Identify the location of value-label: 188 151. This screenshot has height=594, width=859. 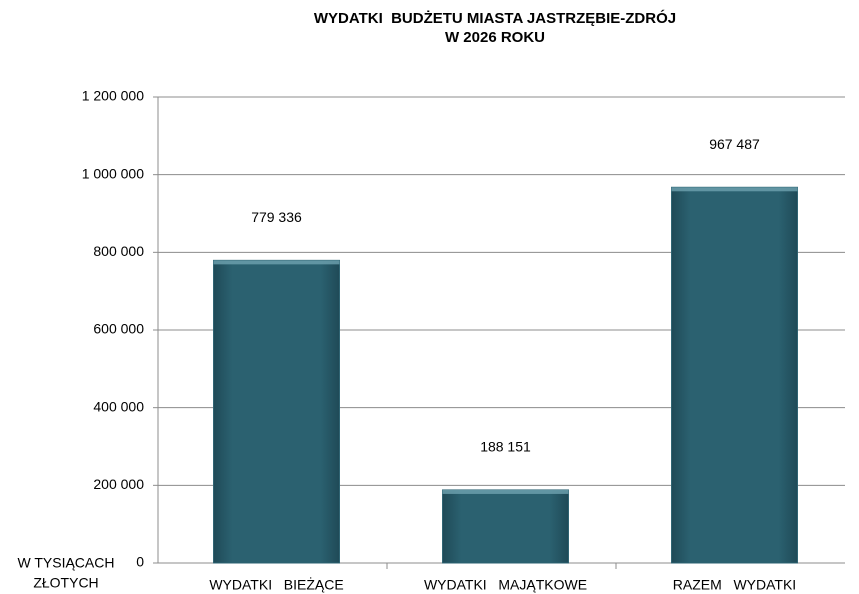
(505, 447).